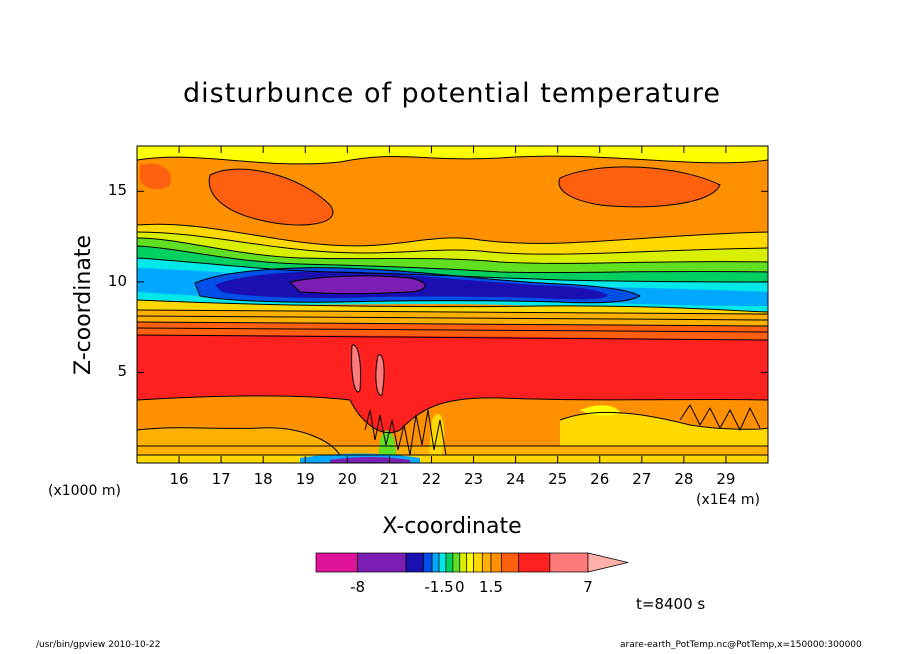  I want to click on y-axis-label: Z-coordinate, so click(83, 305).